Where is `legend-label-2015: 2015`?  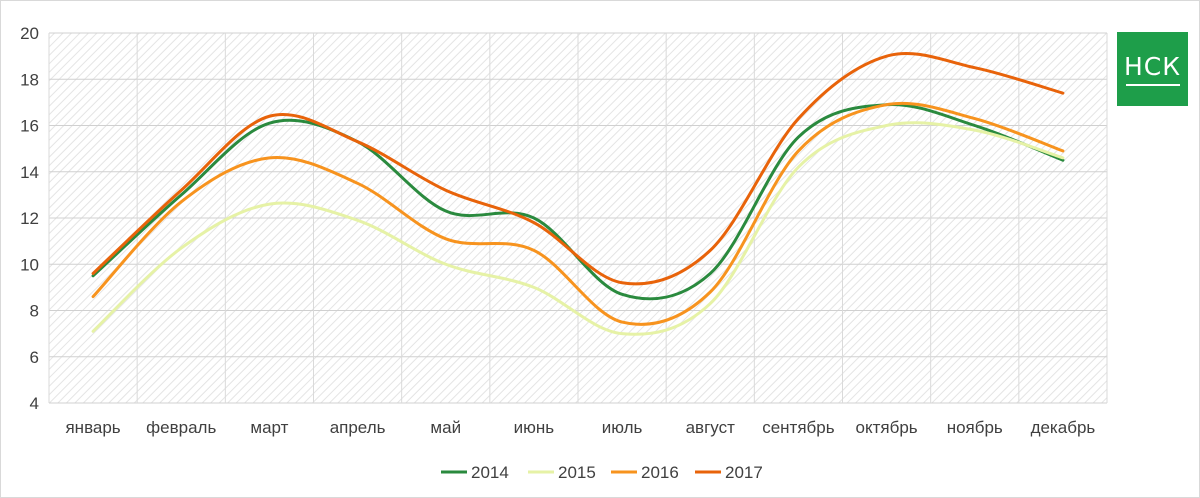 legend-label-2015: 2015 is located at coordinates (577, 472).